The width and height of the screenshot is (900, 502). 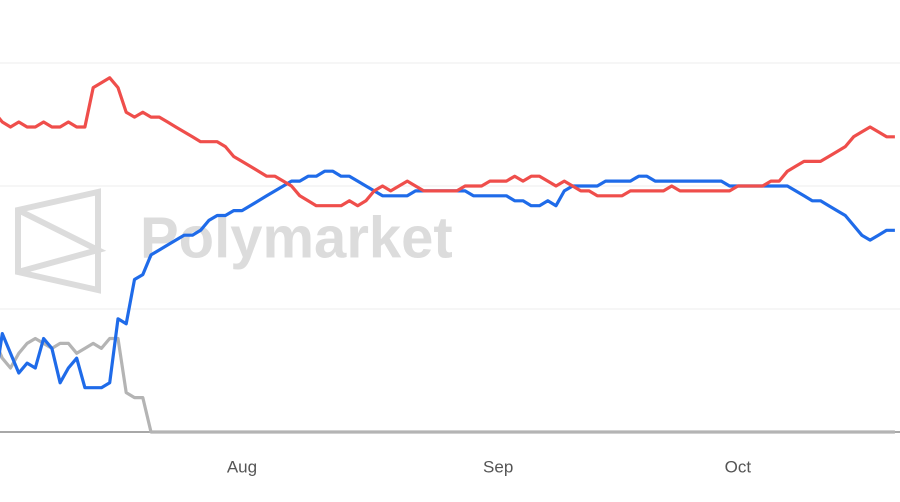 What do you see at coordinates (738, 466) in the screenshot?
I see `x-tick-label: Oct` at bounding box center [738, 466].